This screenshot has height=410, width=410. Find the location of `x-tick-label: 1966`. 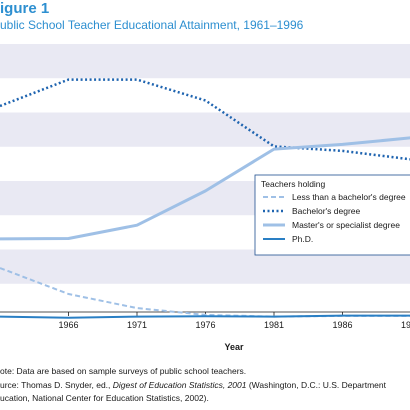

x-tick-label: 1966 is located at coordinates (68, 325).